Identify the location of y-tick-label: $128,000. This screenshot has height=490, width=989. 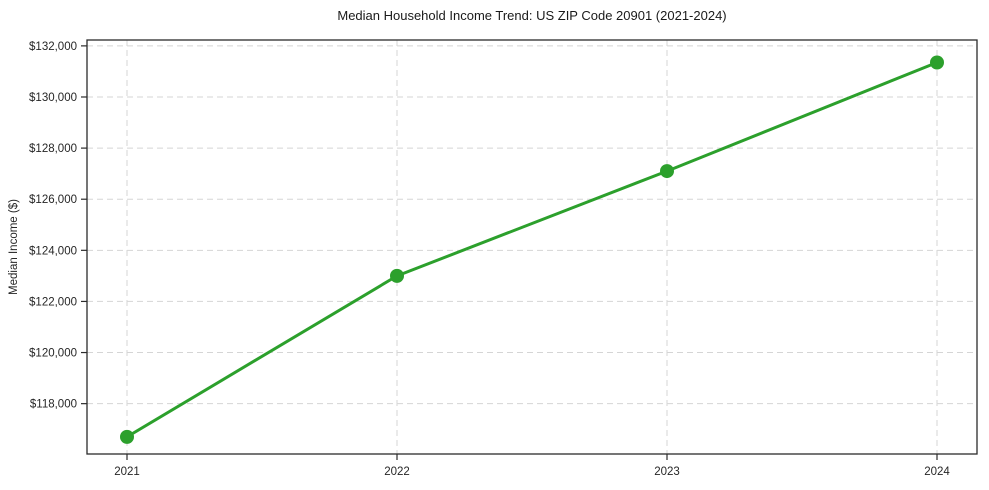
(53, 149).